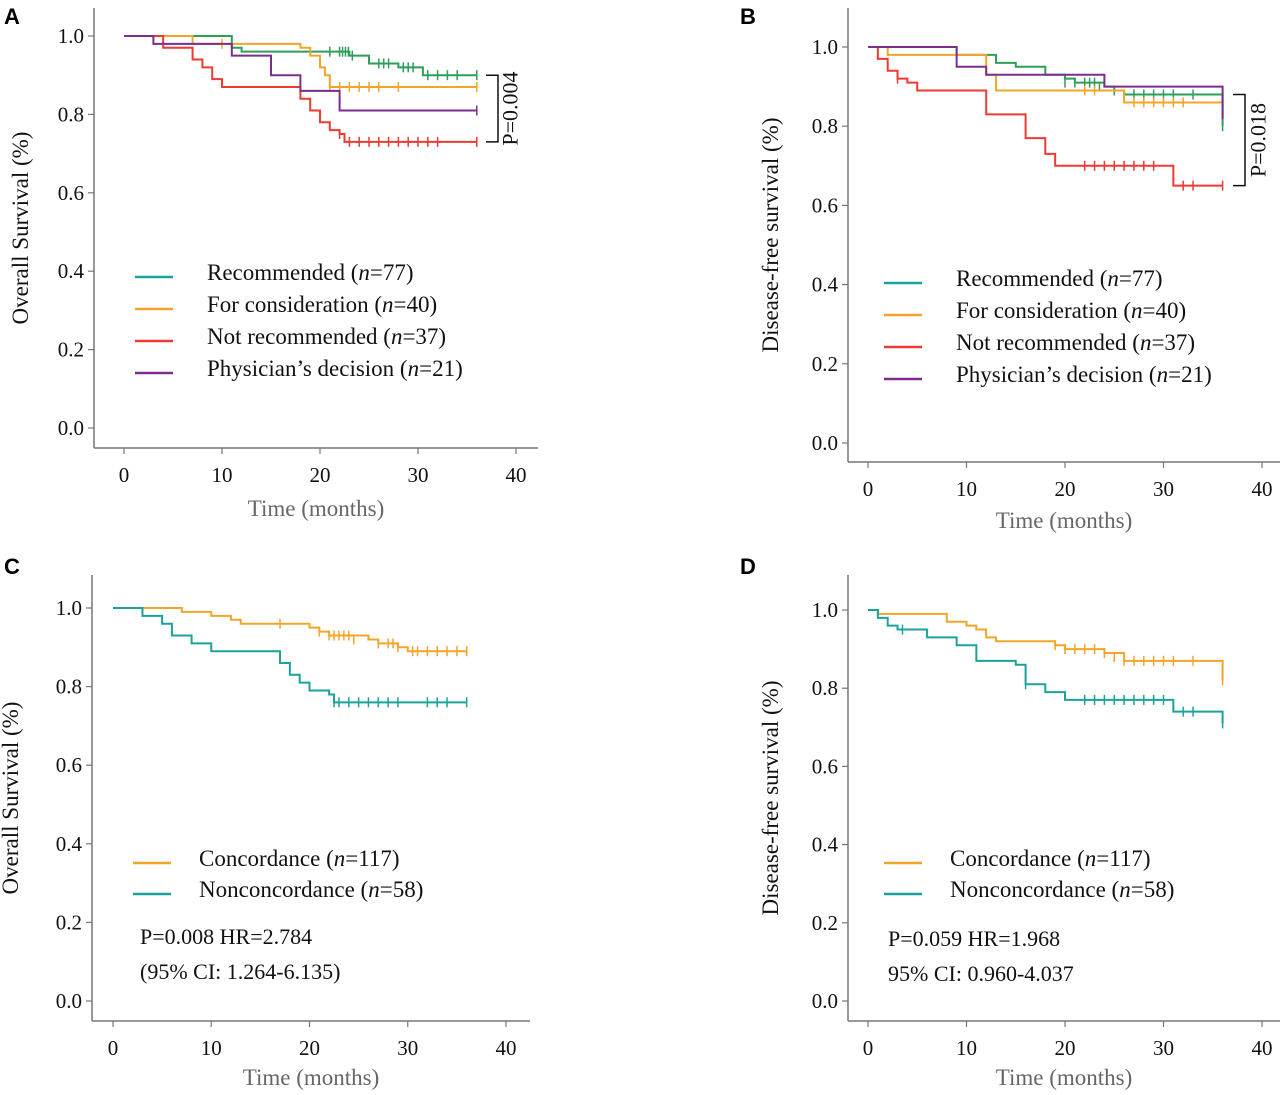 This screenshot has height=1095, width=1286. Describe the element at coordinates (1258, 140) in the screenshot. I see `p-value-label: P=0.018` at that location.